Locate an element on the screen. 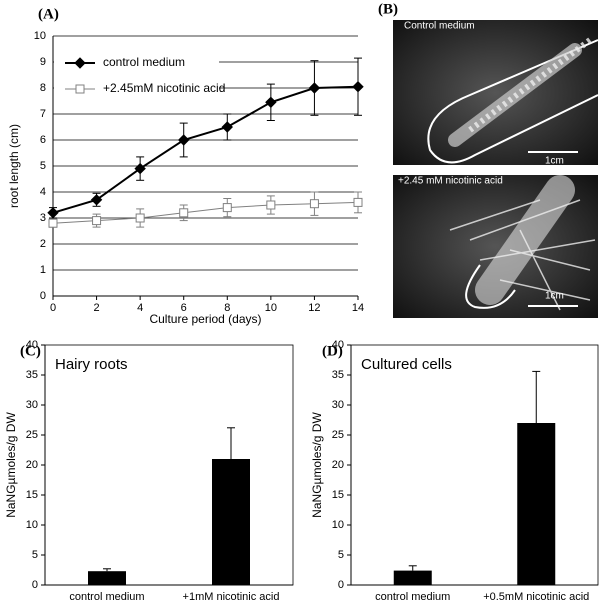 The image size is (602, 600). legend-label: control medium is located at coordinates (144, 62).